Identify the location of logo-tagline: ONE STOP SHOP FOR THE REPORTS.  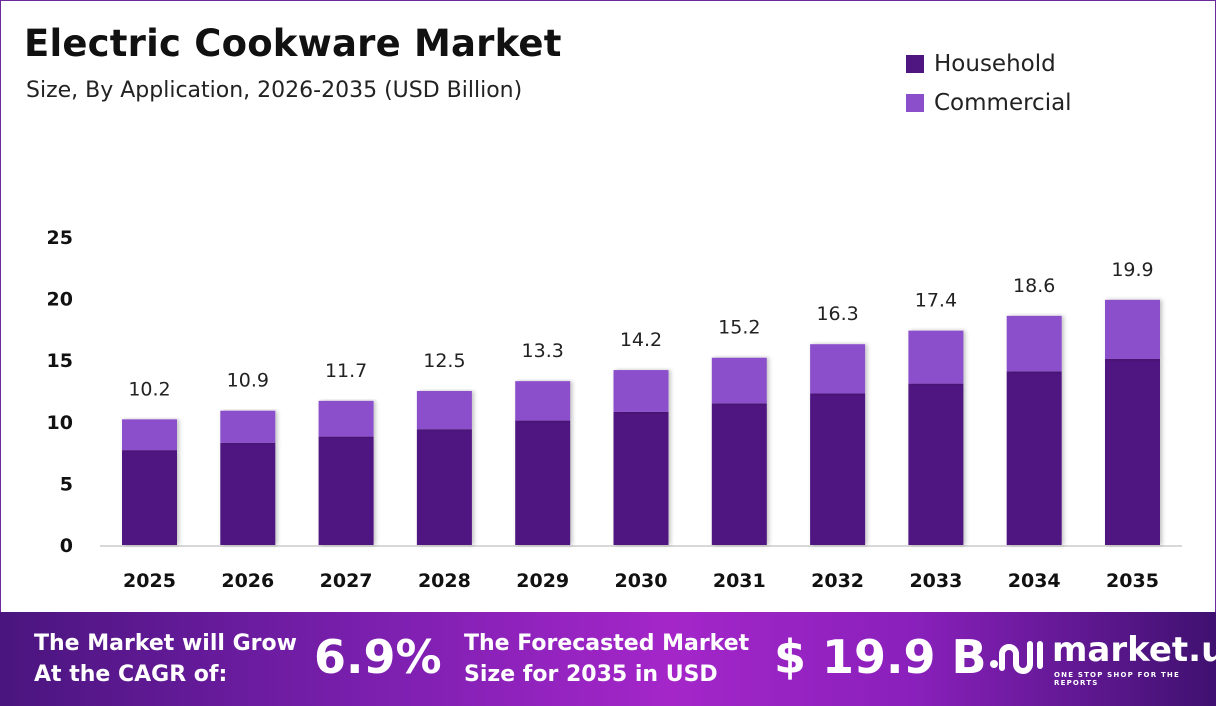
(1117, 679).